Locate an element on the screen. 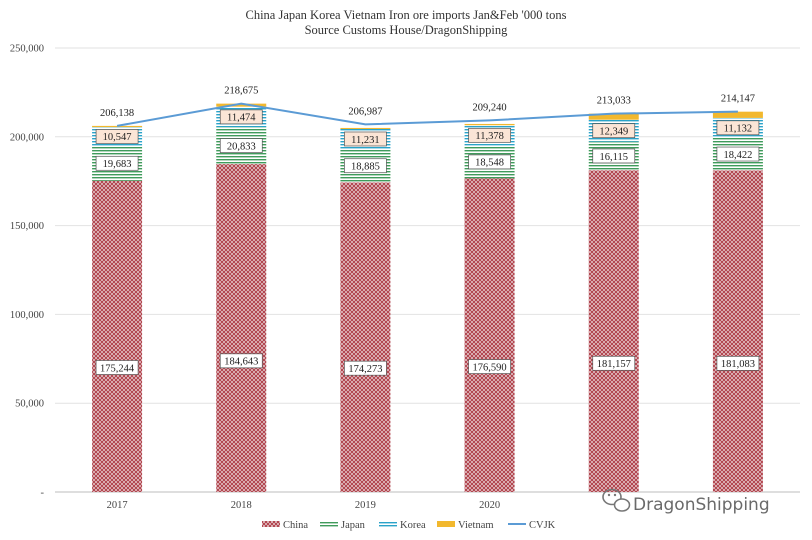 The height and width of the screenshot is (540, 812). data-label-china: 181,083 is located at coordinates (738, 364).